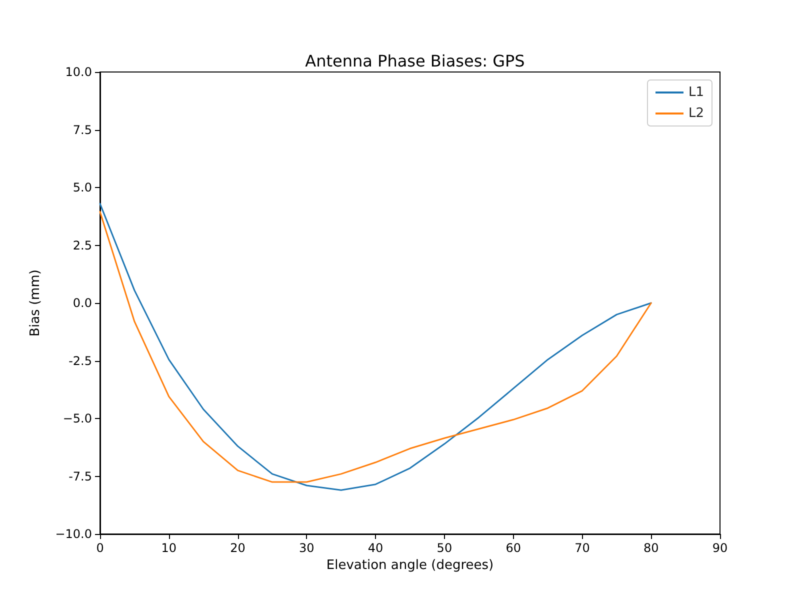 The width and height of the screenshot is (800, 600). Describe the element at coordinates (82, 303) in the screenshot. I see `y-tick-label: 0.0` at that location.